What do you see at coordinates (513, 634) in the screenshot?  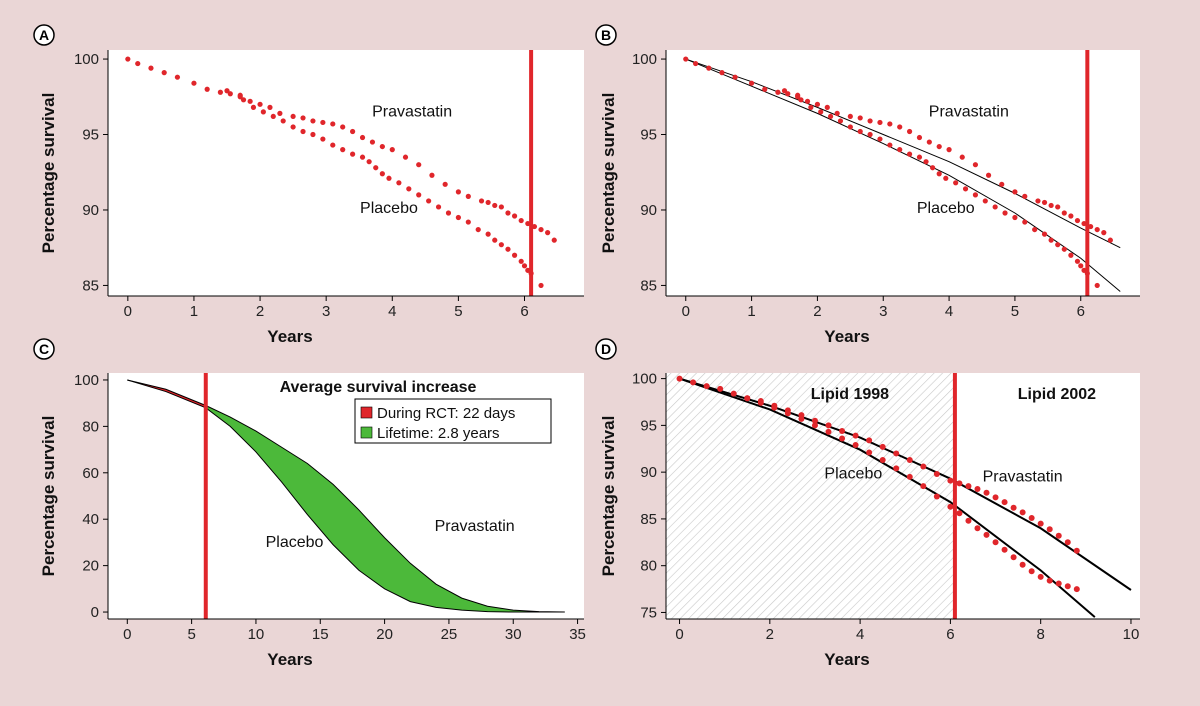 I see `x-tick-label: 30` at bounding box center [513, 634].